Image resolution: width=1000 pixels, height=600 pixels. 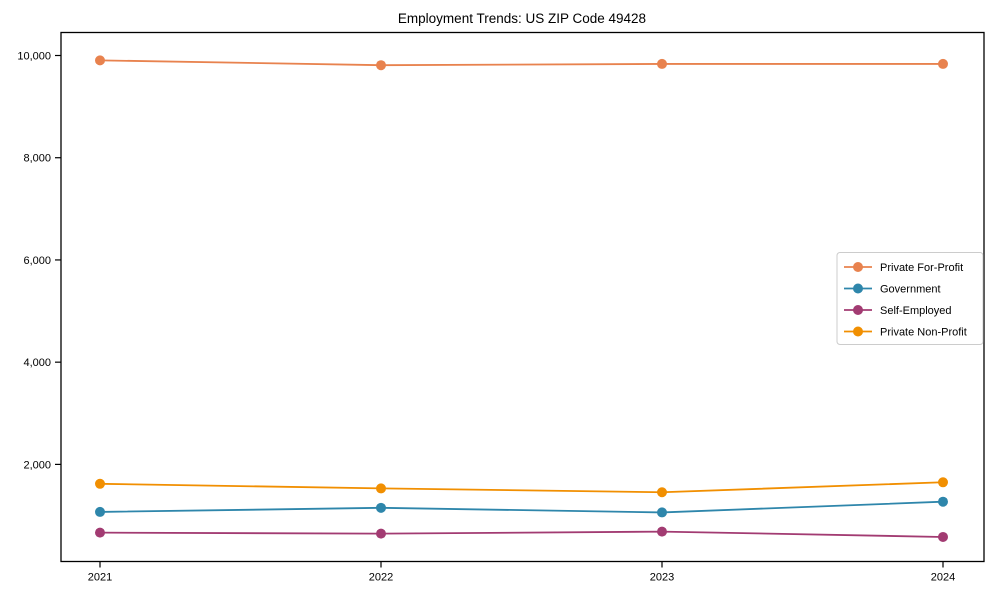 I want to click on line-self-employed, so click(x=521, y=534).